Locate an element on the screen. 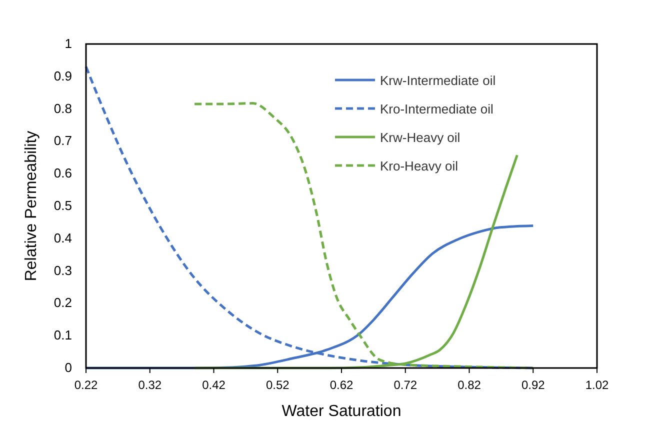 The height and width of the screenshot is (432, 663). y-tick-label: 0.2 is located at coordinates (63, 302).